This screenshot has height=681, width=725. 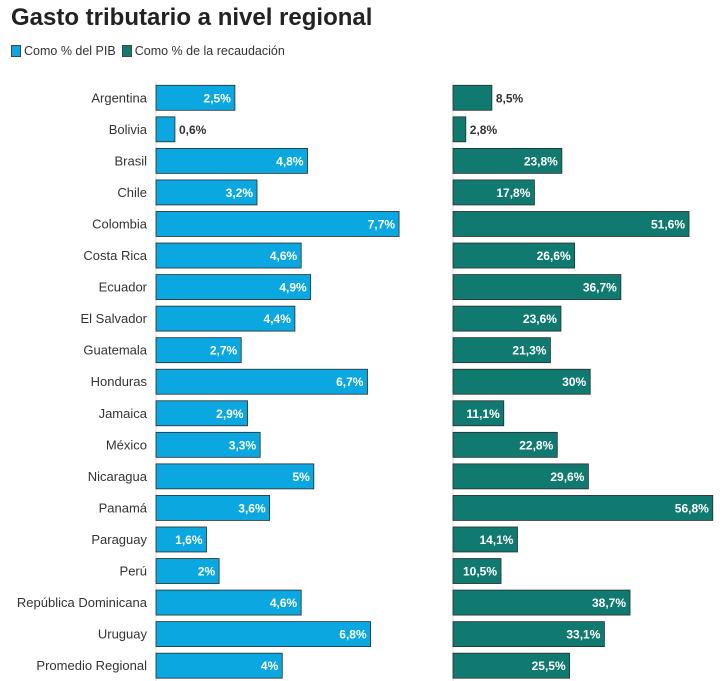 I want to click on data-label-recaudacion: 51,6%, so click(x=668, y=224).